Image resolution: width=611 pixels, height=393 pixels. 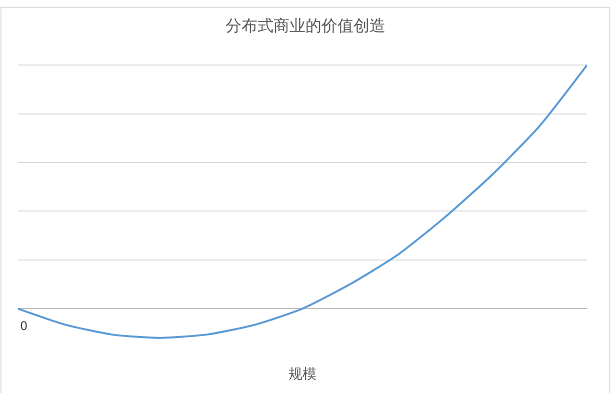 What do you see at coordinates (306, 25) in the screenshot?
I see `chart-title: 分布式商业的价值创造` at bounding box center [306, 25].